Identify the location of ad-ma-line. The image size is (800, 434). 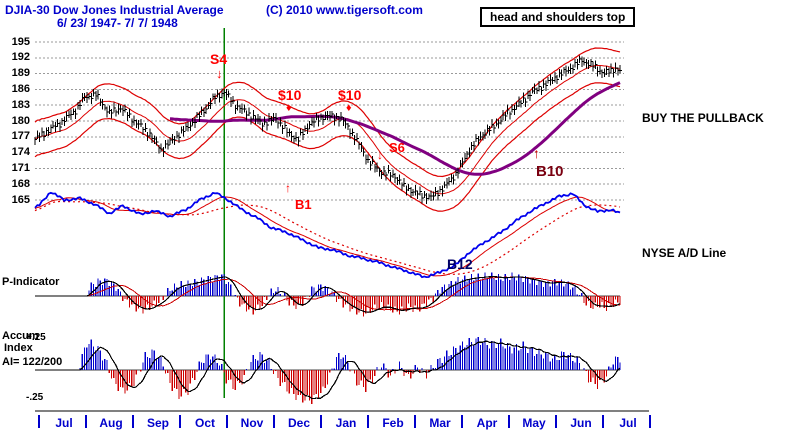
(327, 236).